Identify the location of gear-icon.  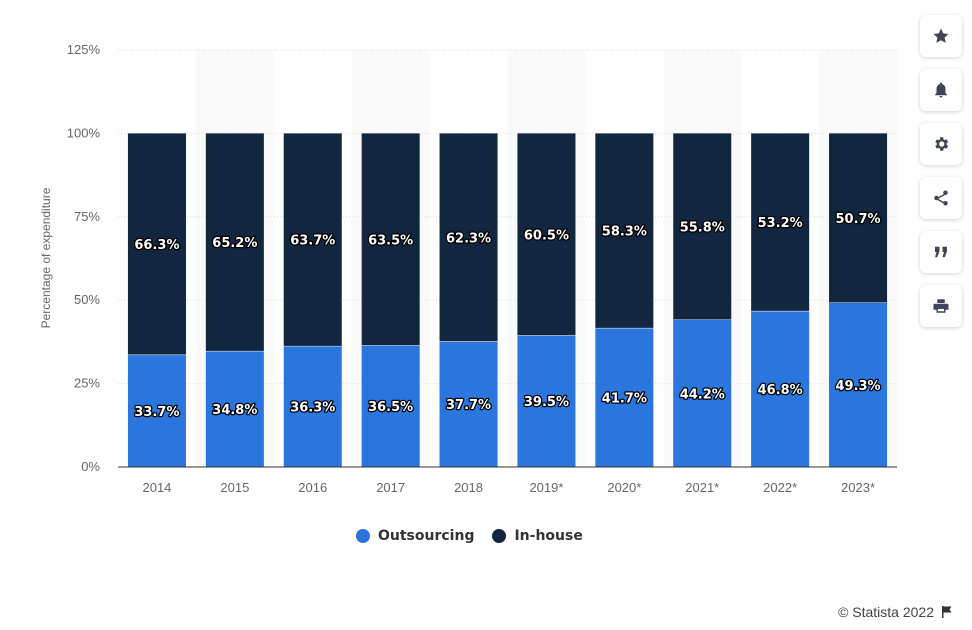
(942, 144).